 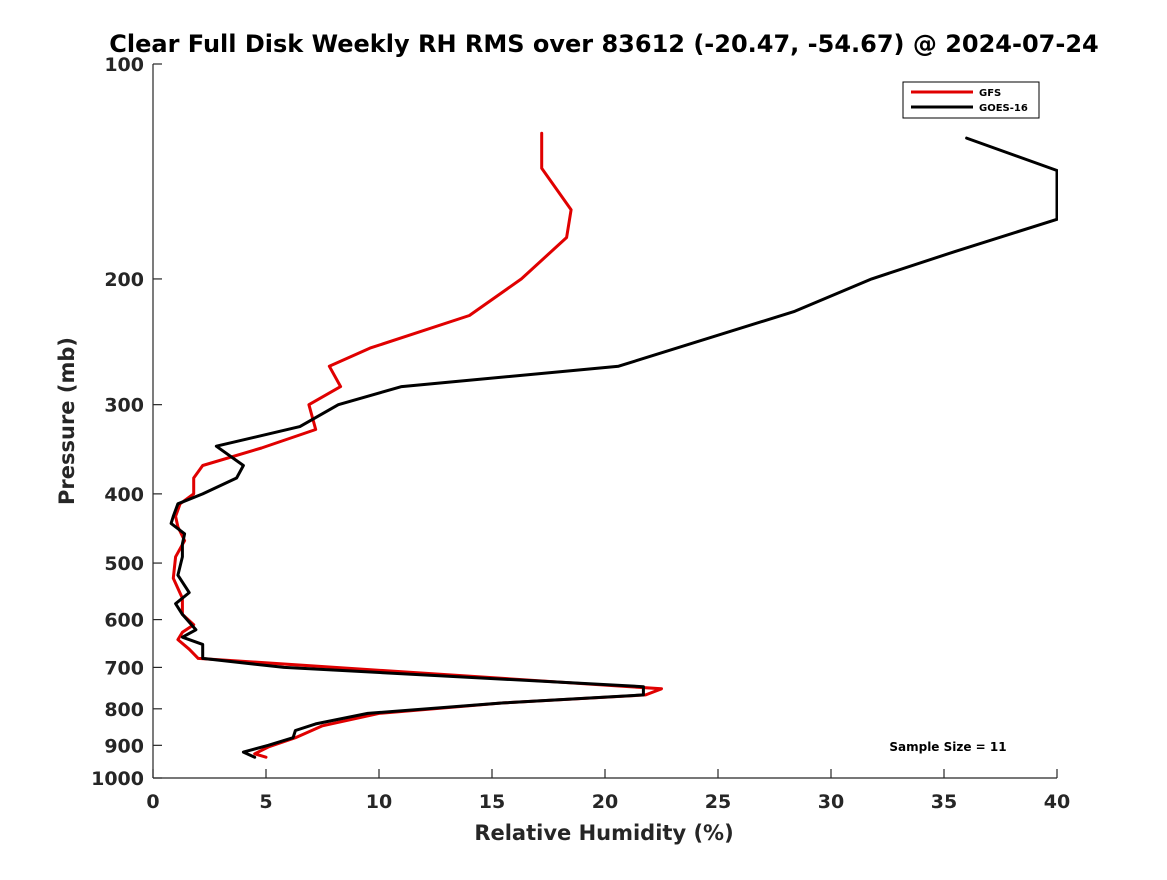 What do you see at coordinates (990, 93) in the screenshot?
I see `legend-label-gfs: GFS` at bounding box center [990, 93].